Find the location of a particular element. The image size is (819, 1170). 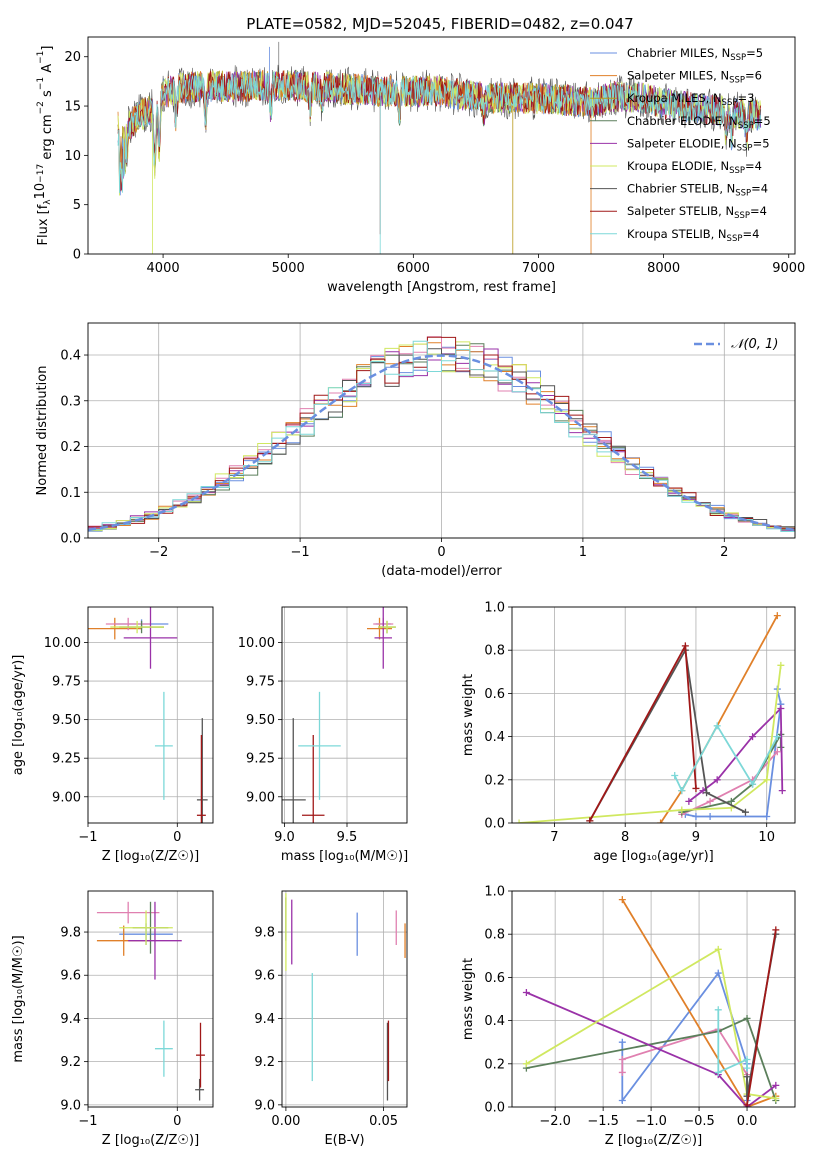

gaussian-curve is located at coordinates (441, 443).